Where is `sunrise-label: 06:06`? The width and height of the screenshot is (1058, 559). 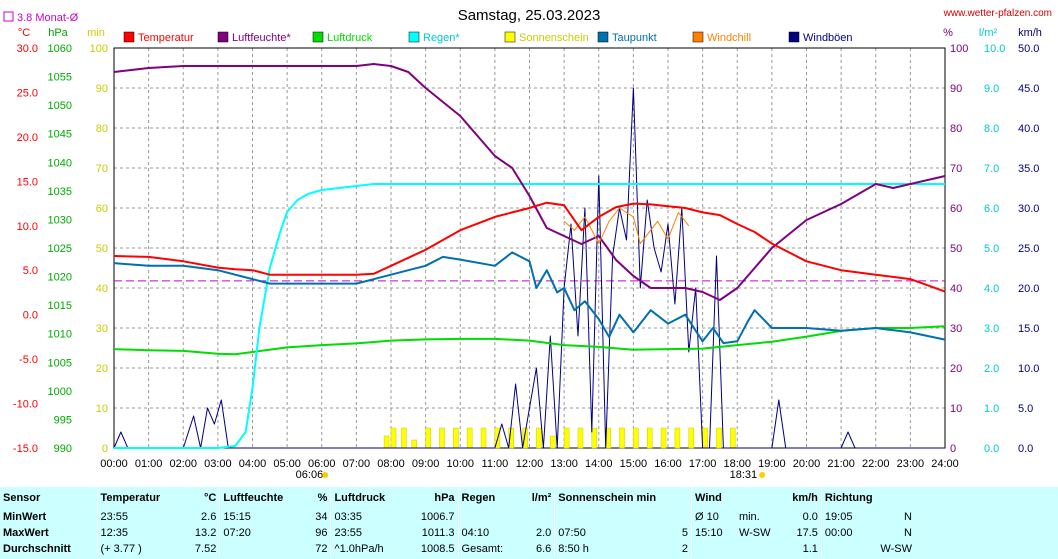
sunrise-label: 06:06 is located at coordinates (310, 475).